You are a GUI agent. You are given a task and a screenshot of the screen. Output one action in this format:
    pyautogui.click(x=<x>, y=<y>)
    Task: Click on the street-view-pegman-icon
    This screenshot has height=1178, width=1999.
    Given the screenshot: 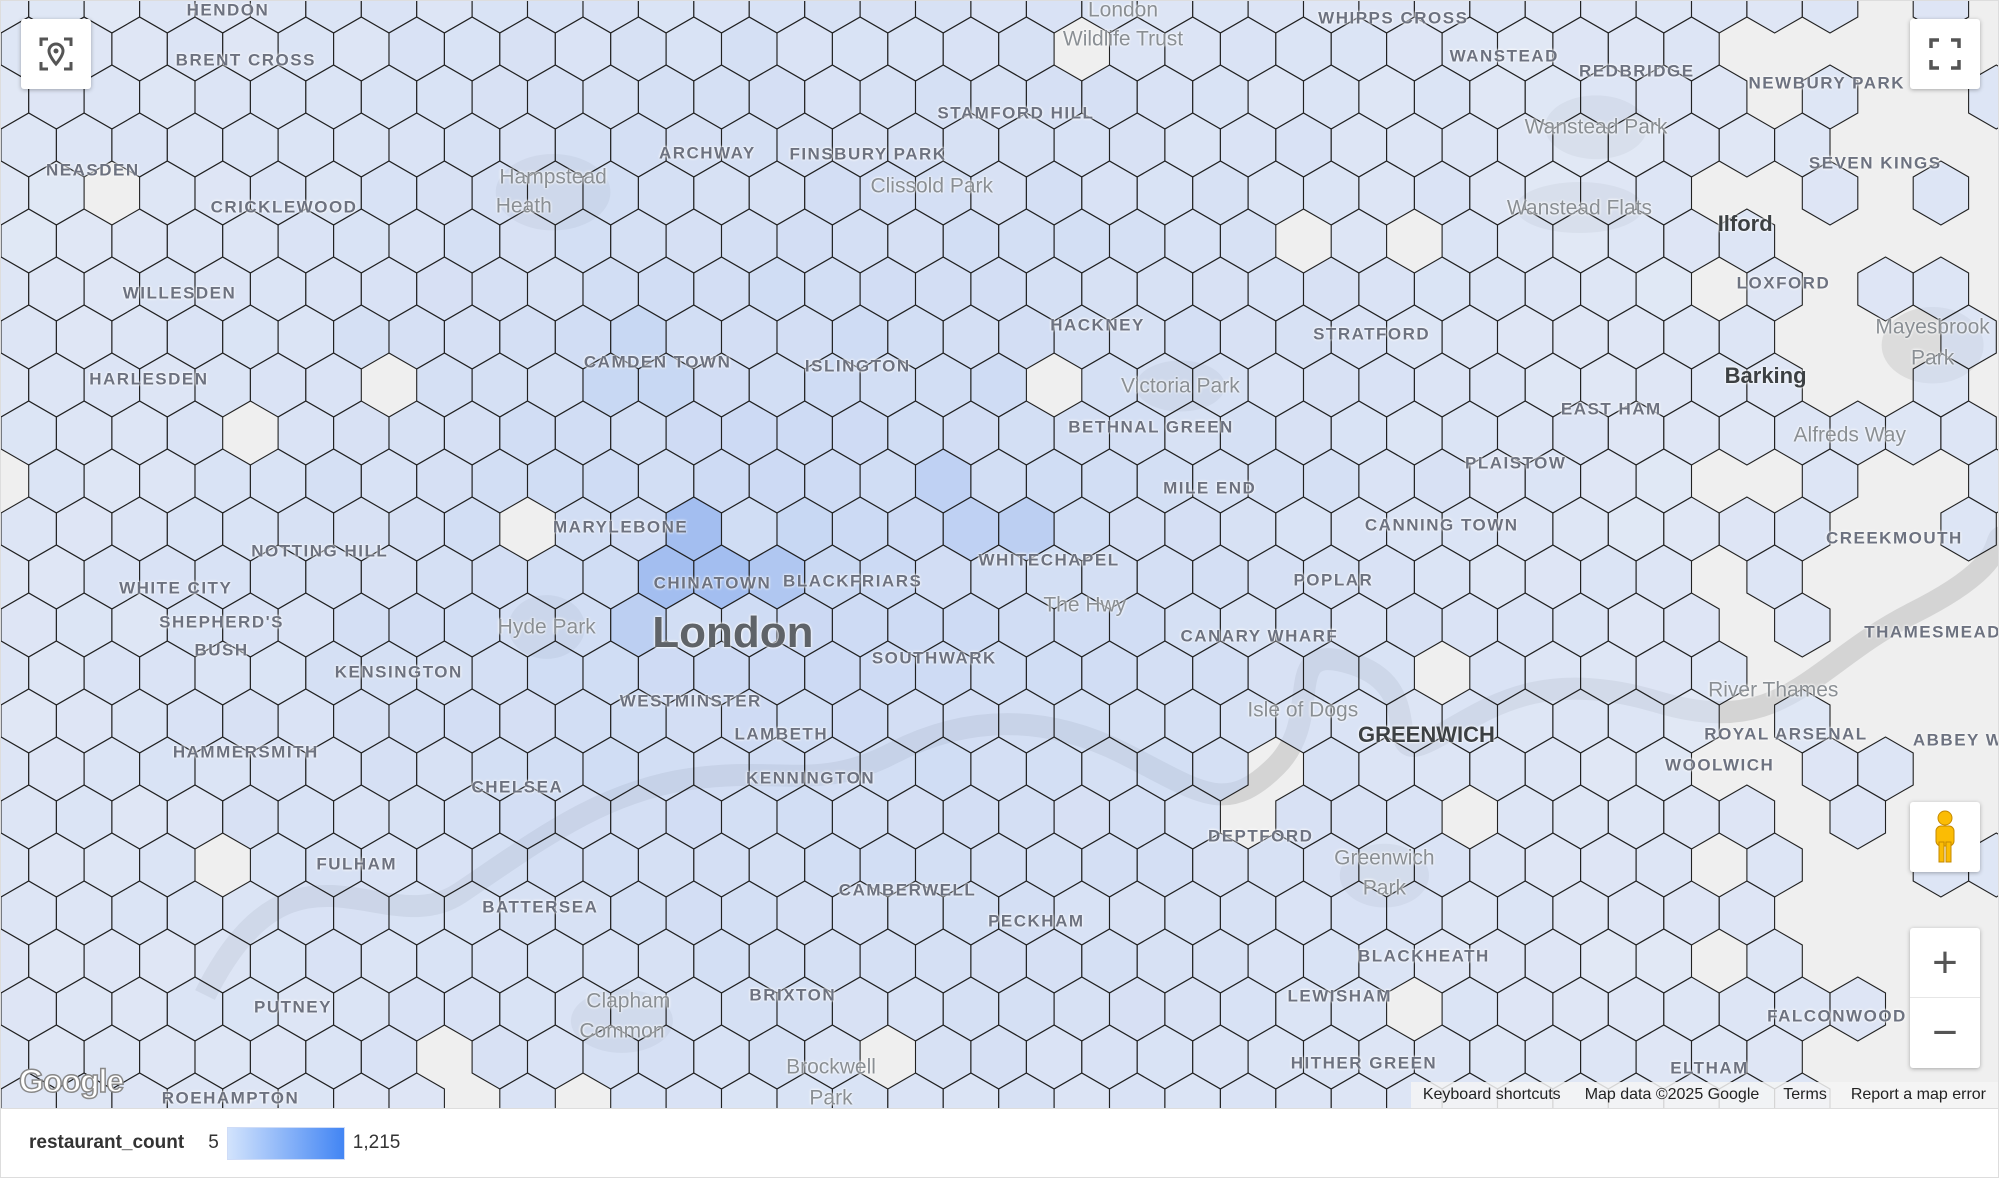 What is the action you would take?
    pyautogui.click(x=1945, y=836)
    